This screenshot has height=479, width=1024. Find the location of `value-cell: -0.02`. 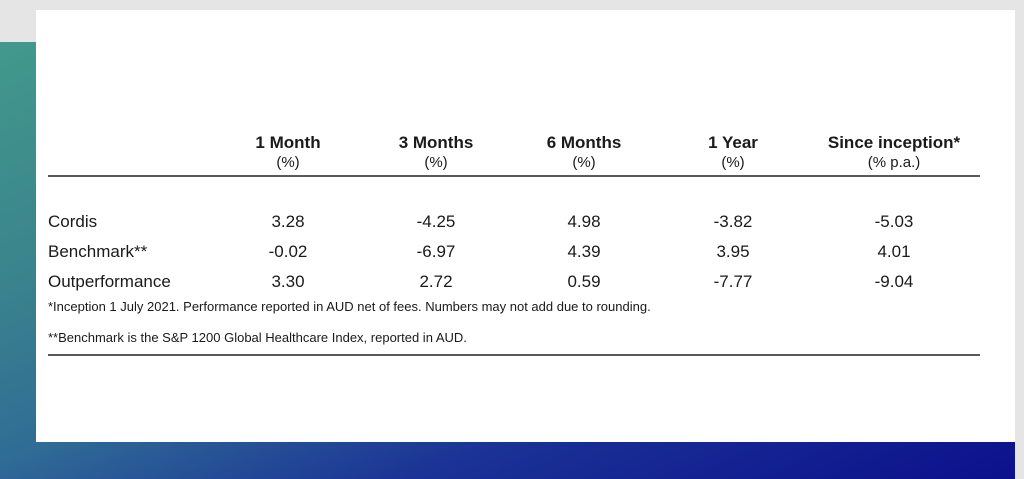

value-cell: -0.02 is located at coordinates (288, 251).